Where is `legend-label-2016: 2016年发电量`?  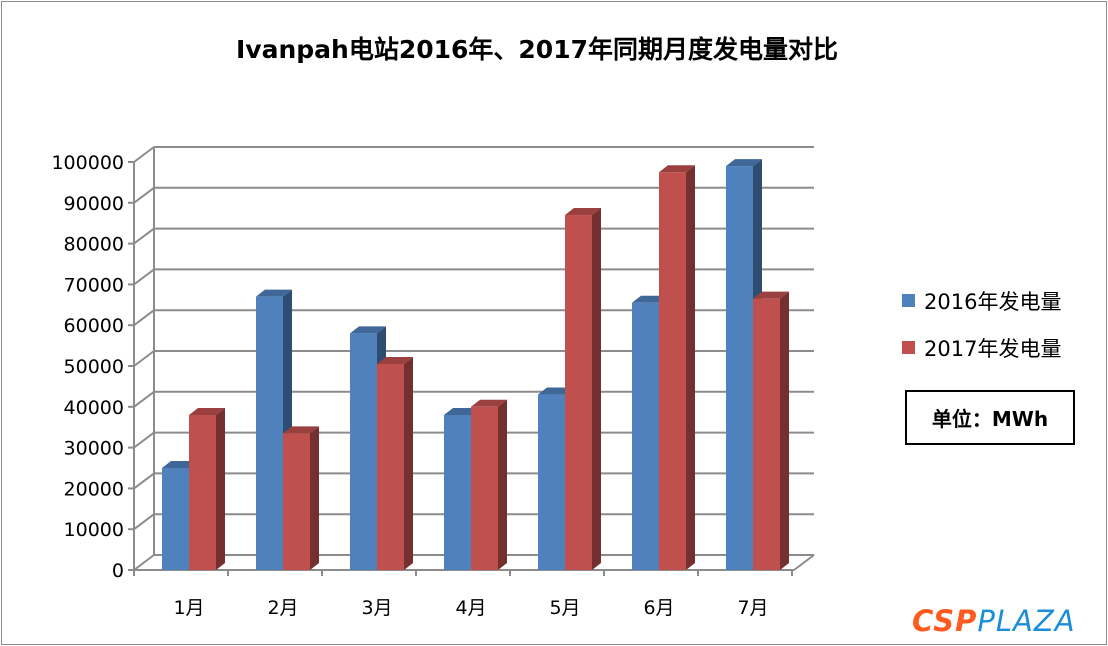 legend-label-2016: 2016年发电量 is located at coordinates (993, 301).